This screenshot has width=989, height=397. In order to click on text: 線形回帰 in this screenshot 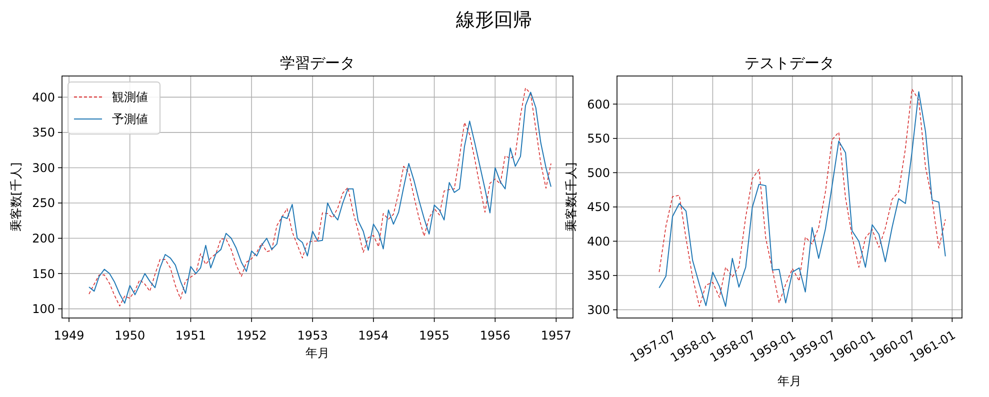, I will do `click(493, 20)`.